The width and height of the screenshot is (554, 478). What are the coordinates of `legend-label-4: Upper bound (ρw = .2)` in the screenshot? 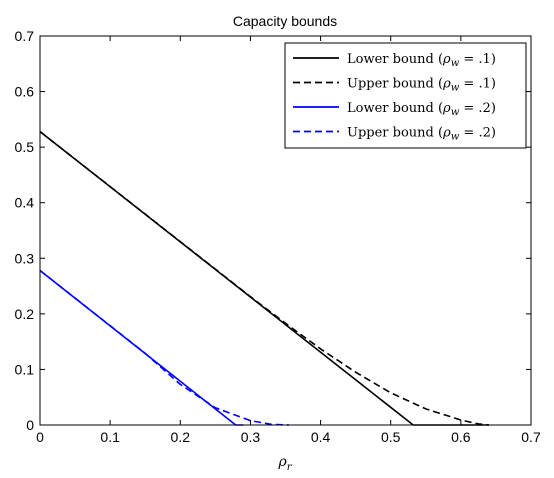 It's located at (421, 134).